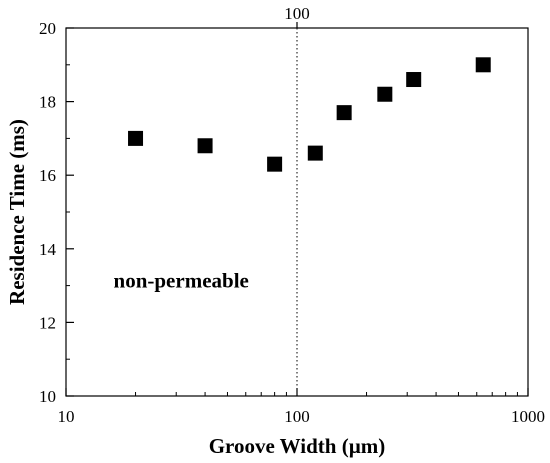 The height and width of the screenshot is (463, 550). I want to click on x-axis-ticks: 10 100 1000, so click(301, 407).